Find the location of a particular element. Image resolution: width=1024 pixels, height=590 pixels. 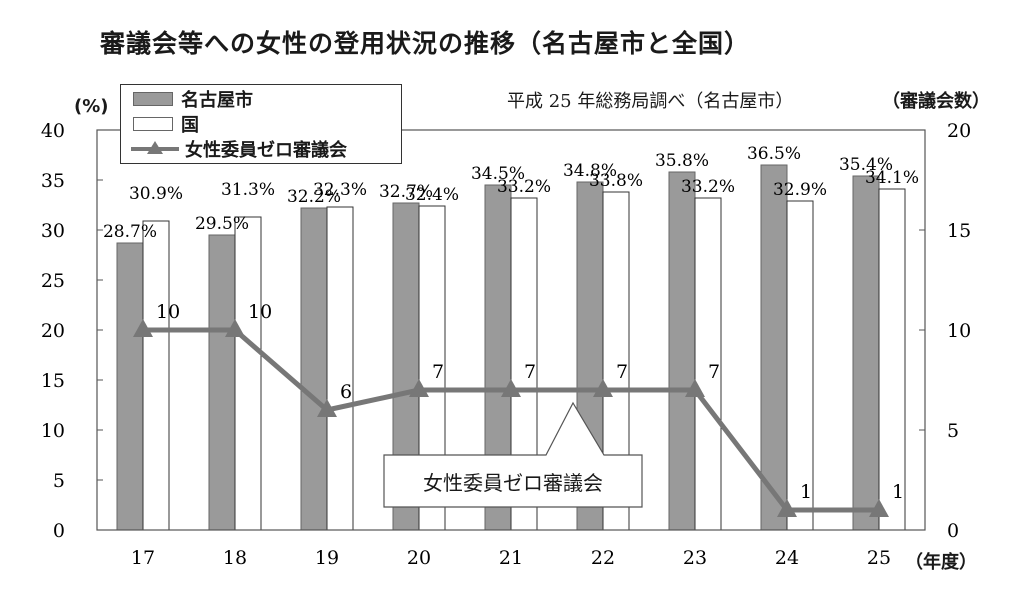

x-tick-label: 23 is located at coordinates (695, 558).